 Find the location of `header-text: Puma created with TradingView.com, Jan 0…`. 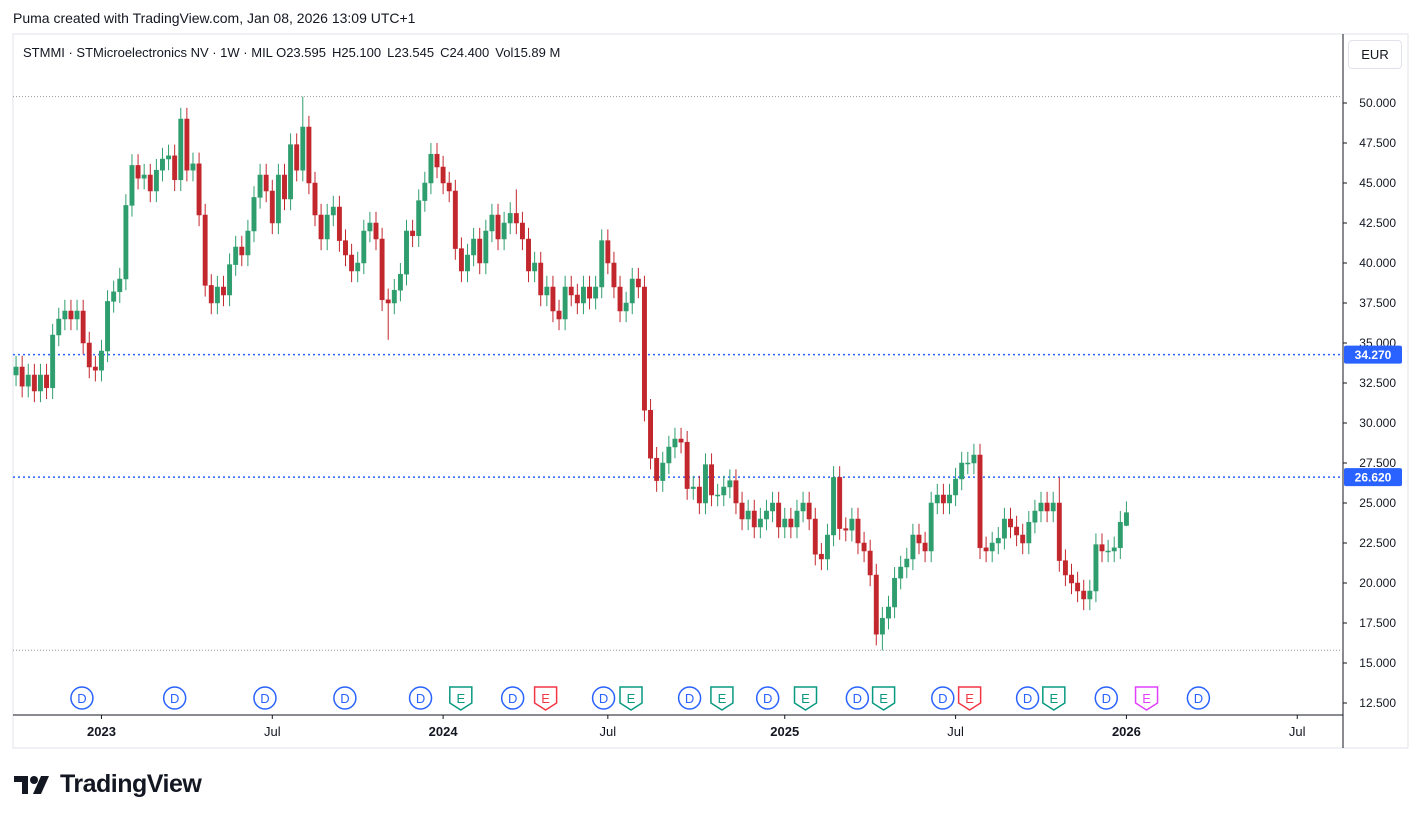

header-text: Puma created with TradingView.com, Jan 0… is located at coordinates (214, 18).